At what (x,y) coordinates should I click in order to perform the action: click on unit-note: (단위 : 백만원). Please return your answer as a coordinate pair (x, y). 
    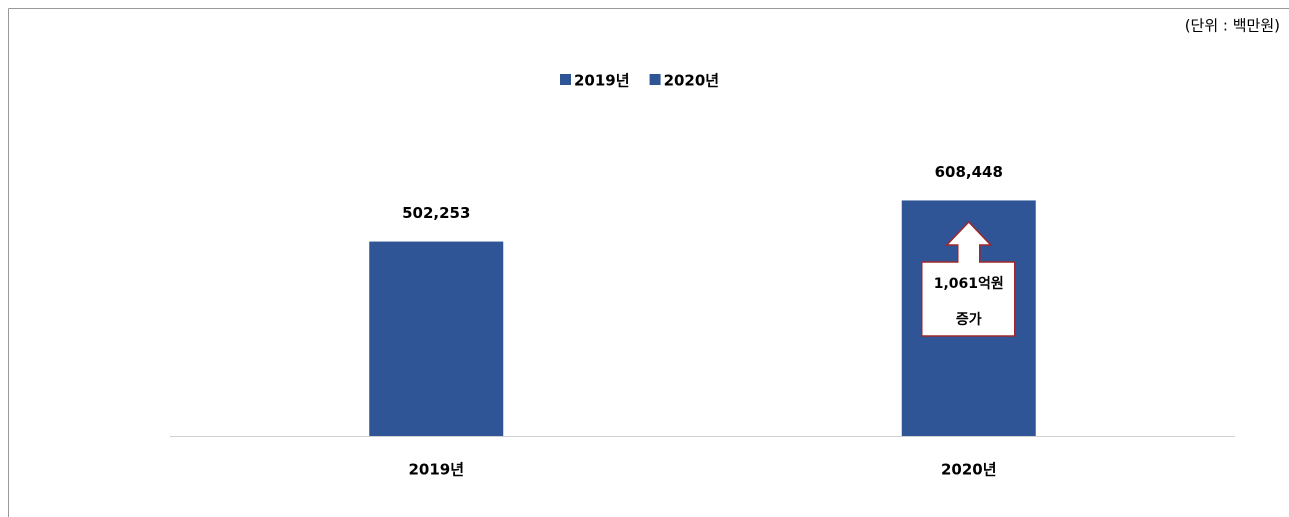
    Looking at the image, I should click on (1232, 26).